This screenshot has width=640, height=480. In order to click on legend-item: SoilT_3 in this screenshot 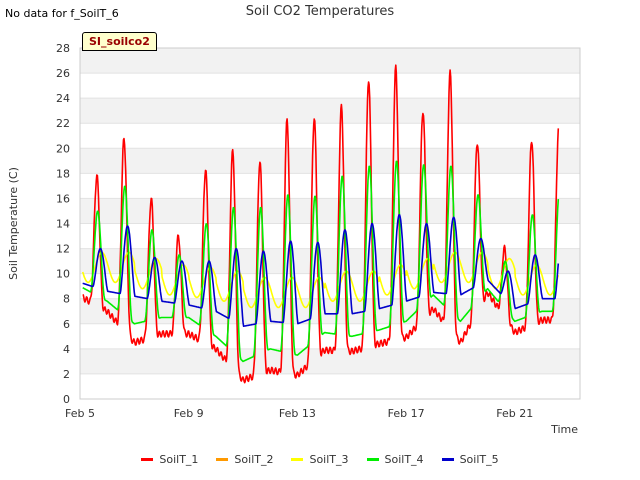, I will do `click(320, 459)`.